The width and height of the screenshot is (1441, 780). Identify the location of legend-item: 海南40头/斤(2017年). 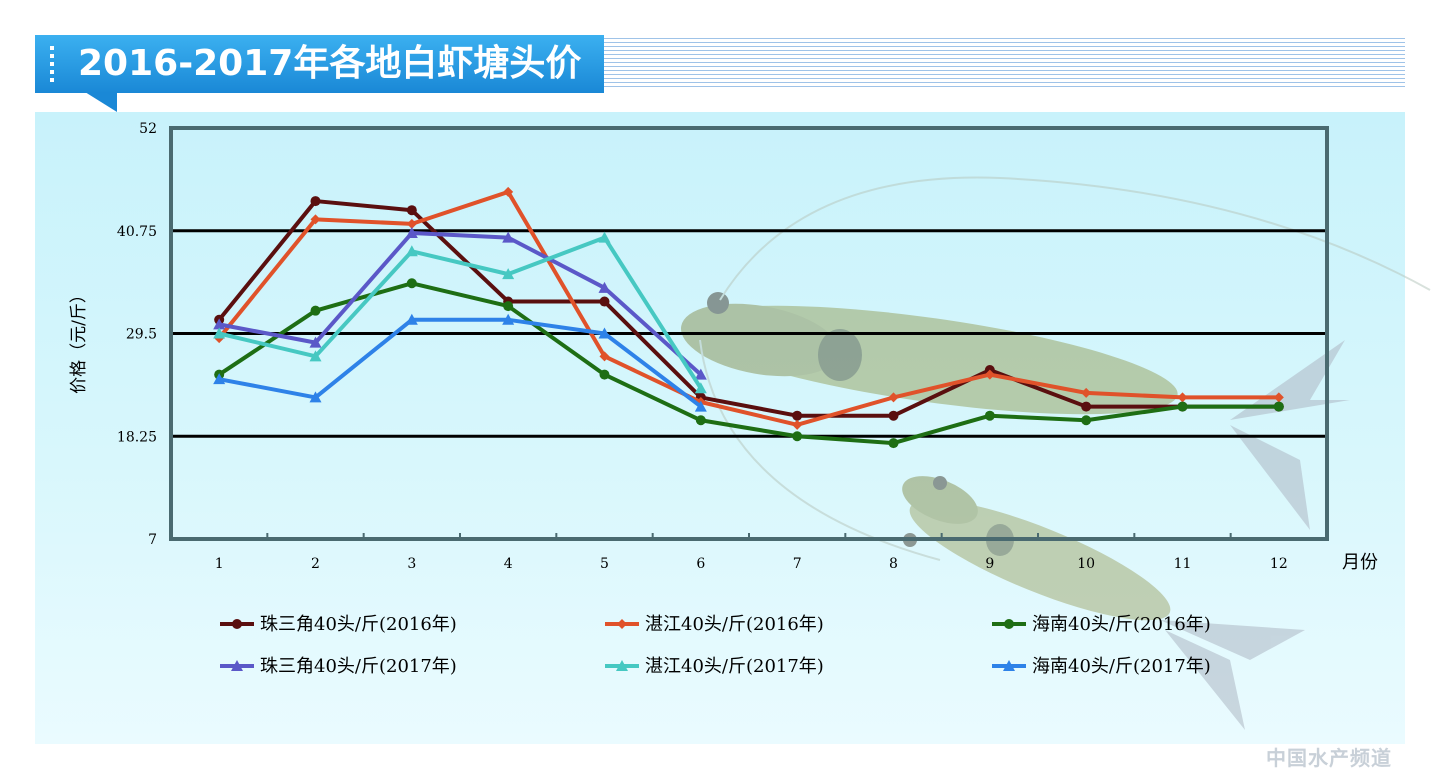
(1101, 666).